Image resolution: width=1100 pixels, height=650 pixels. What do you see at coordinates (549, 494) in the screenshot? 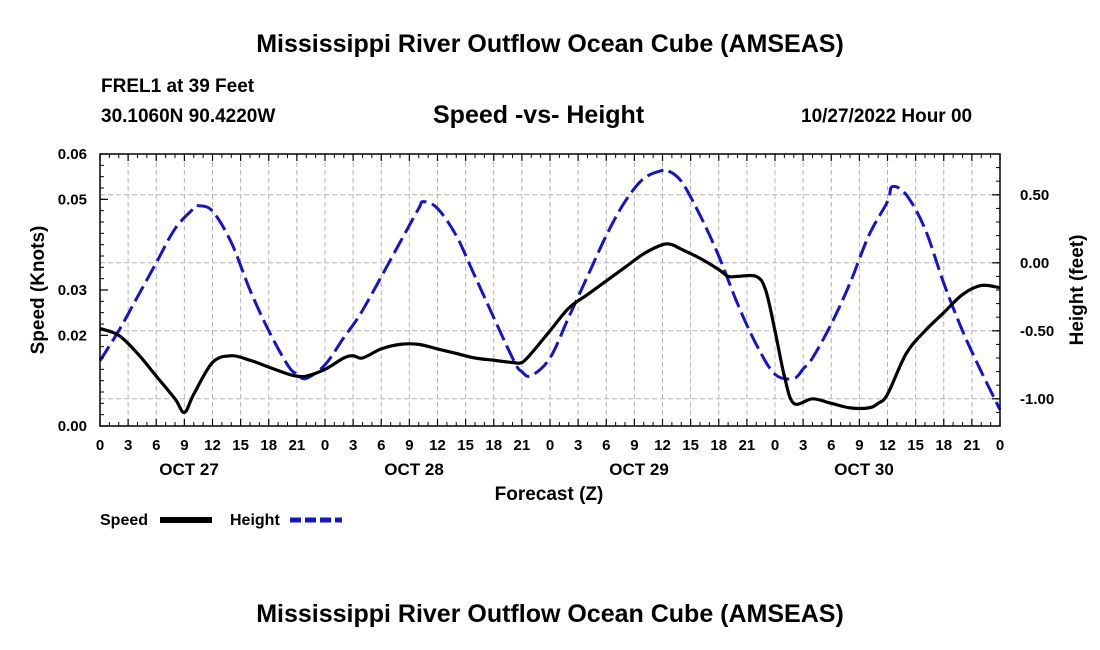
I see `x-axis-title: Forecast (Z)` at bounding box center [549, 494].